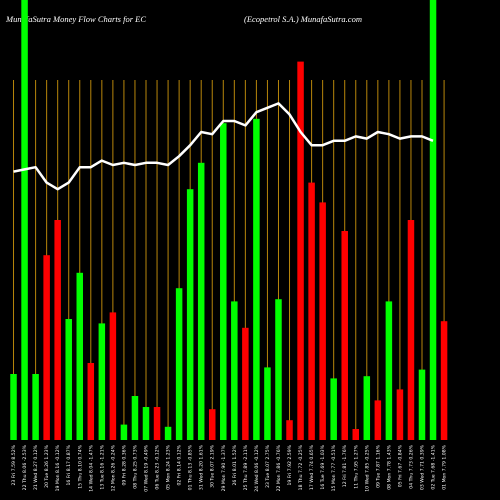 This screenshot has width=500, height=500. What do you see at coordinates (36, 467) in the screenshot?
I see `x-tick-label: 21 Wed 8.27 0.12%` at bounding box center [36, 467].